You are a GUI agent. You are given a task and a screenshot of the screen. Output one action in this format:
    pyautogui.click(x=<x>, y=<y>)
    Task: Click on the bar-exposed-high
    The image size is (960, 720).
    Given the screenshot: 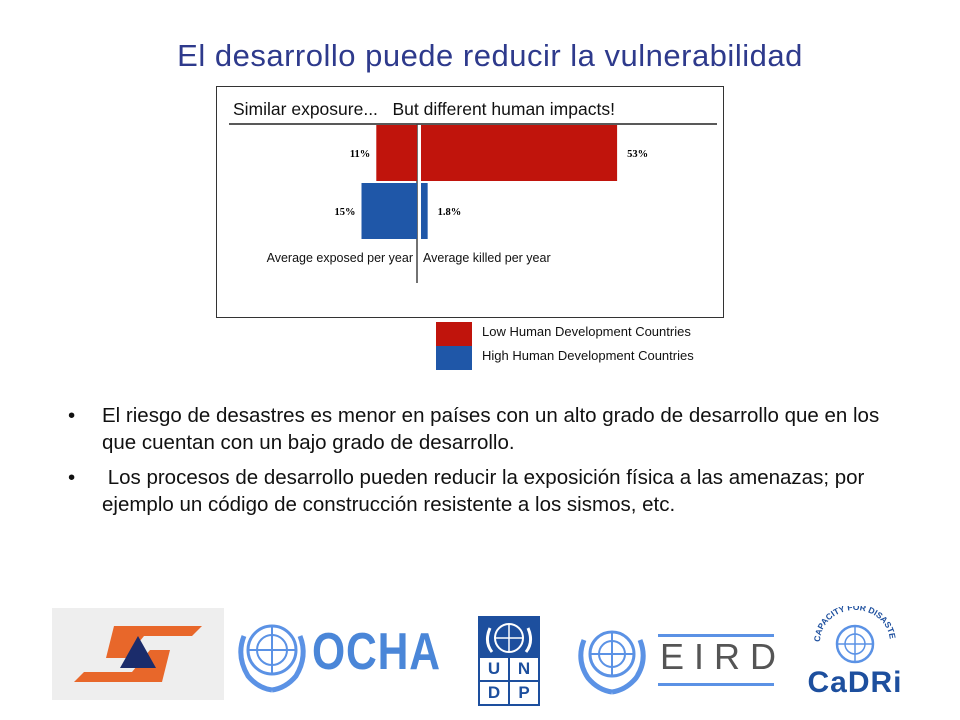 What is the action you would take?
    pyautogui.click(x=389, y=211)
    